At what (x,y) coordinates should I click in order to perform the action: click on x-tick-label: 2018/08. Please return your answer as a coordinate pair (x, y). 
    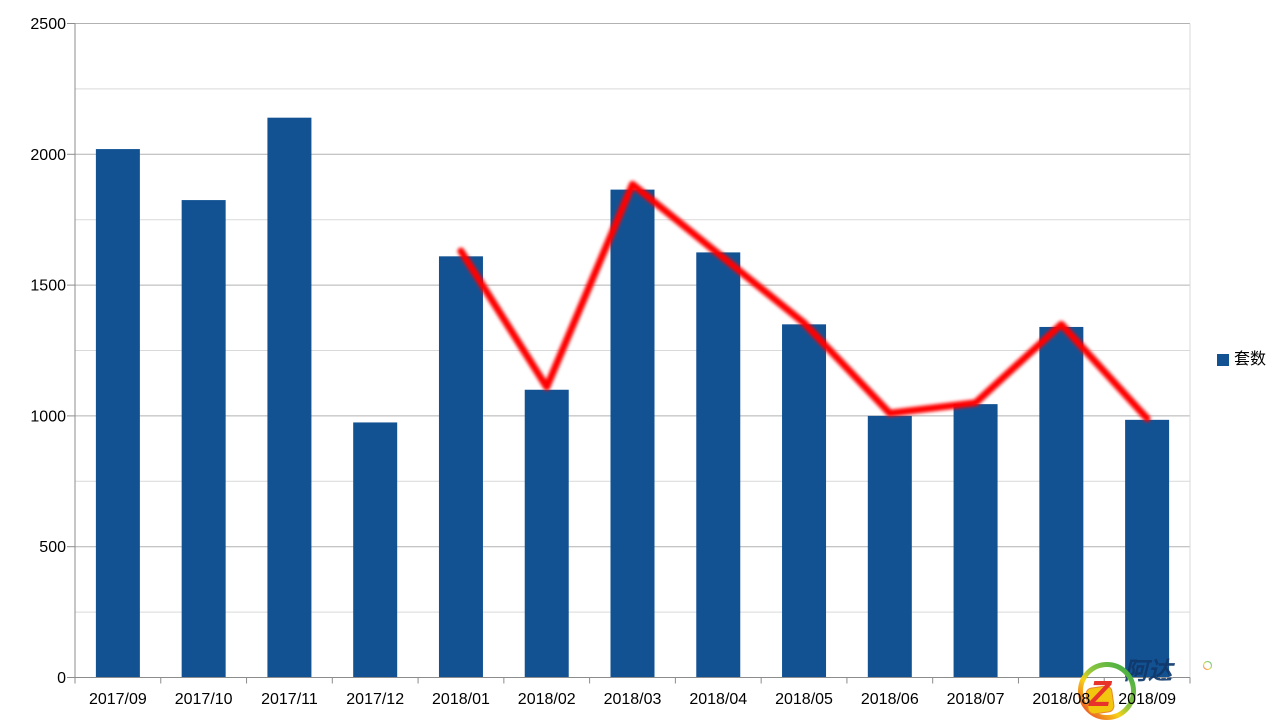
    Looking at the image, I should click on (1061, 699).